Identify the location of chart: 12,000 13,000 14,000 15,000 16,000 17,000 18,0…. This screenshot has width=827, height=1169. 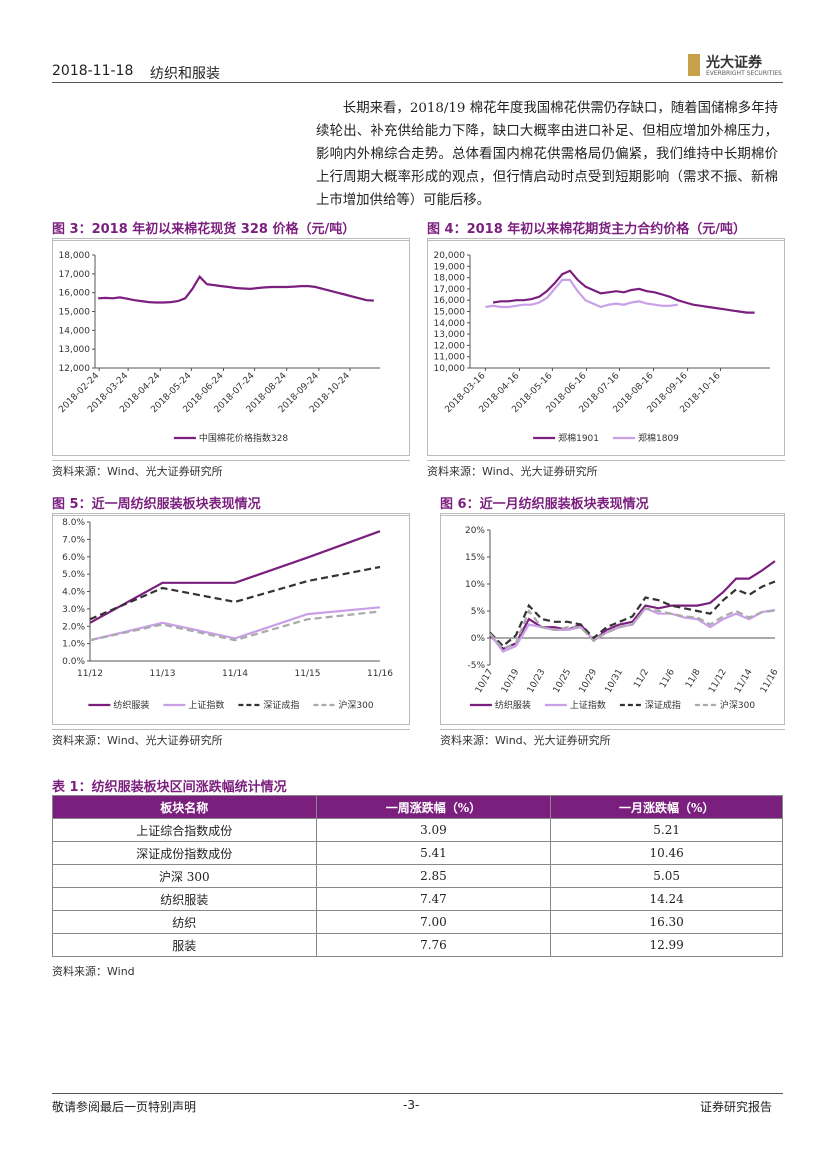
(231, 347).